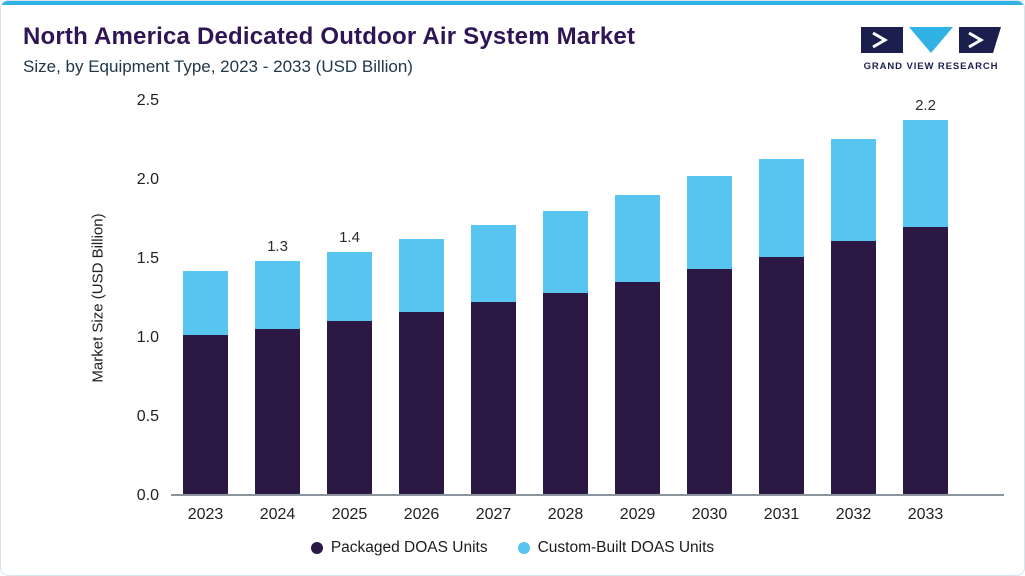 This screenshot has width=1025, height=576. Describe the element at coordinates (205, 414) in the screenshot. I see `bar-segment-packaged-2023` at that location.